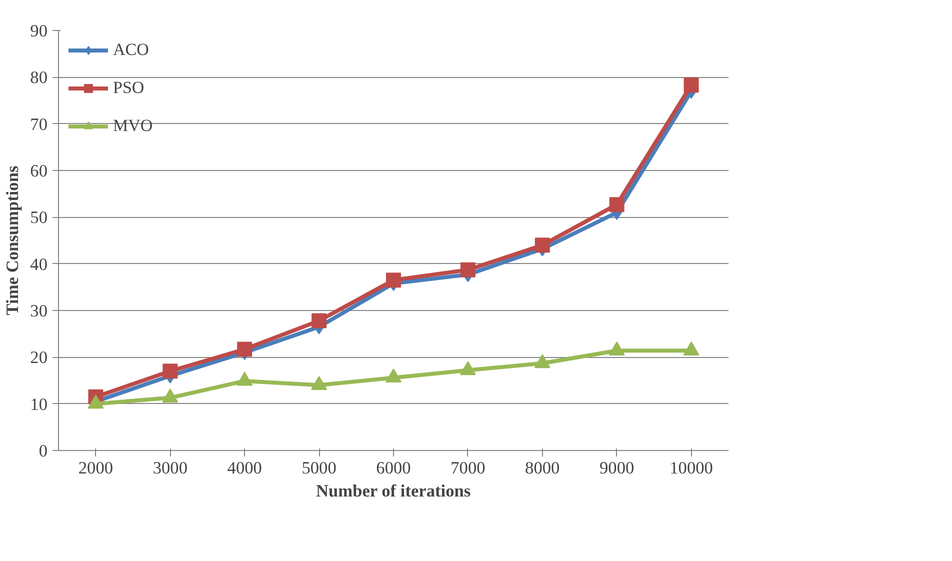 The width and height of the screenshot is (952, 561). What do you see at coordinates (39, 311) in the screenshot?
I see `y-tick-label: 30` at bounding box center [39, 311].